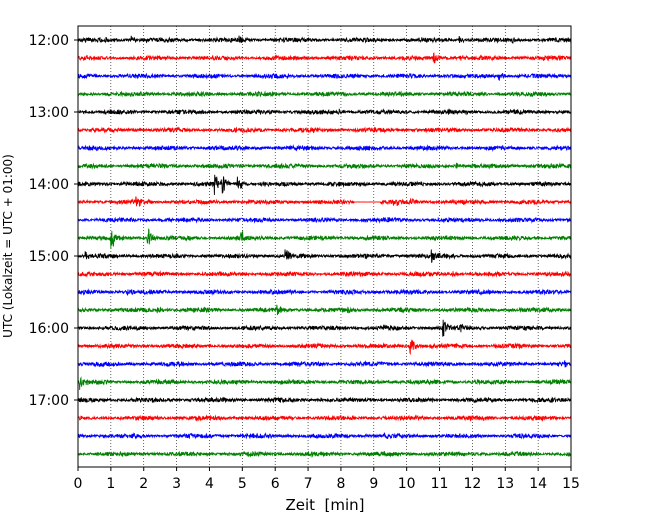 The width and height of the screenshot is (650, 524). What do you see at coordinates (340, 484) in the screenshot?
I see `x-tick-label: 8` at bounding box center [340, 484].